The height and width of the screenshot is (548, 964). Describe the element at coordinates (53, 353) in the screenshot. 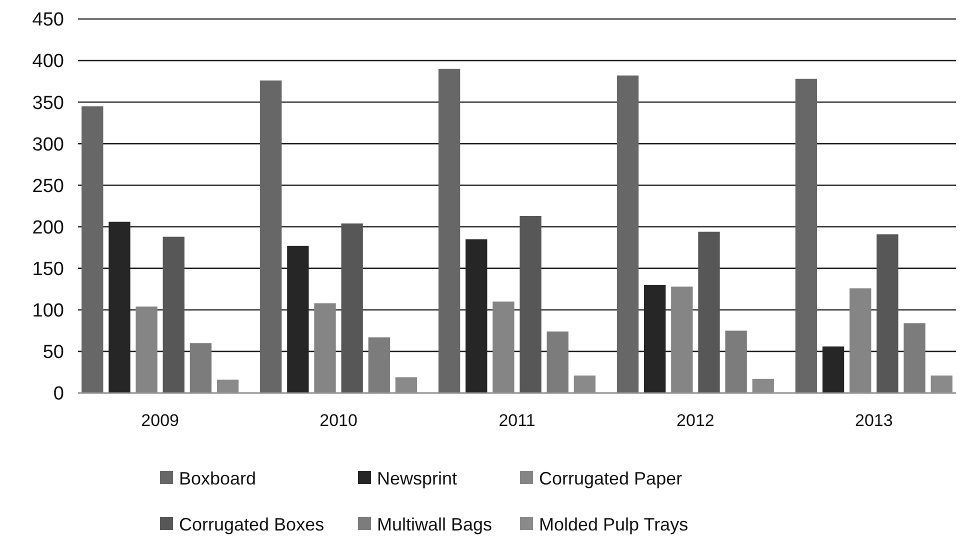

I see `y-tick-label: 50` at that location.